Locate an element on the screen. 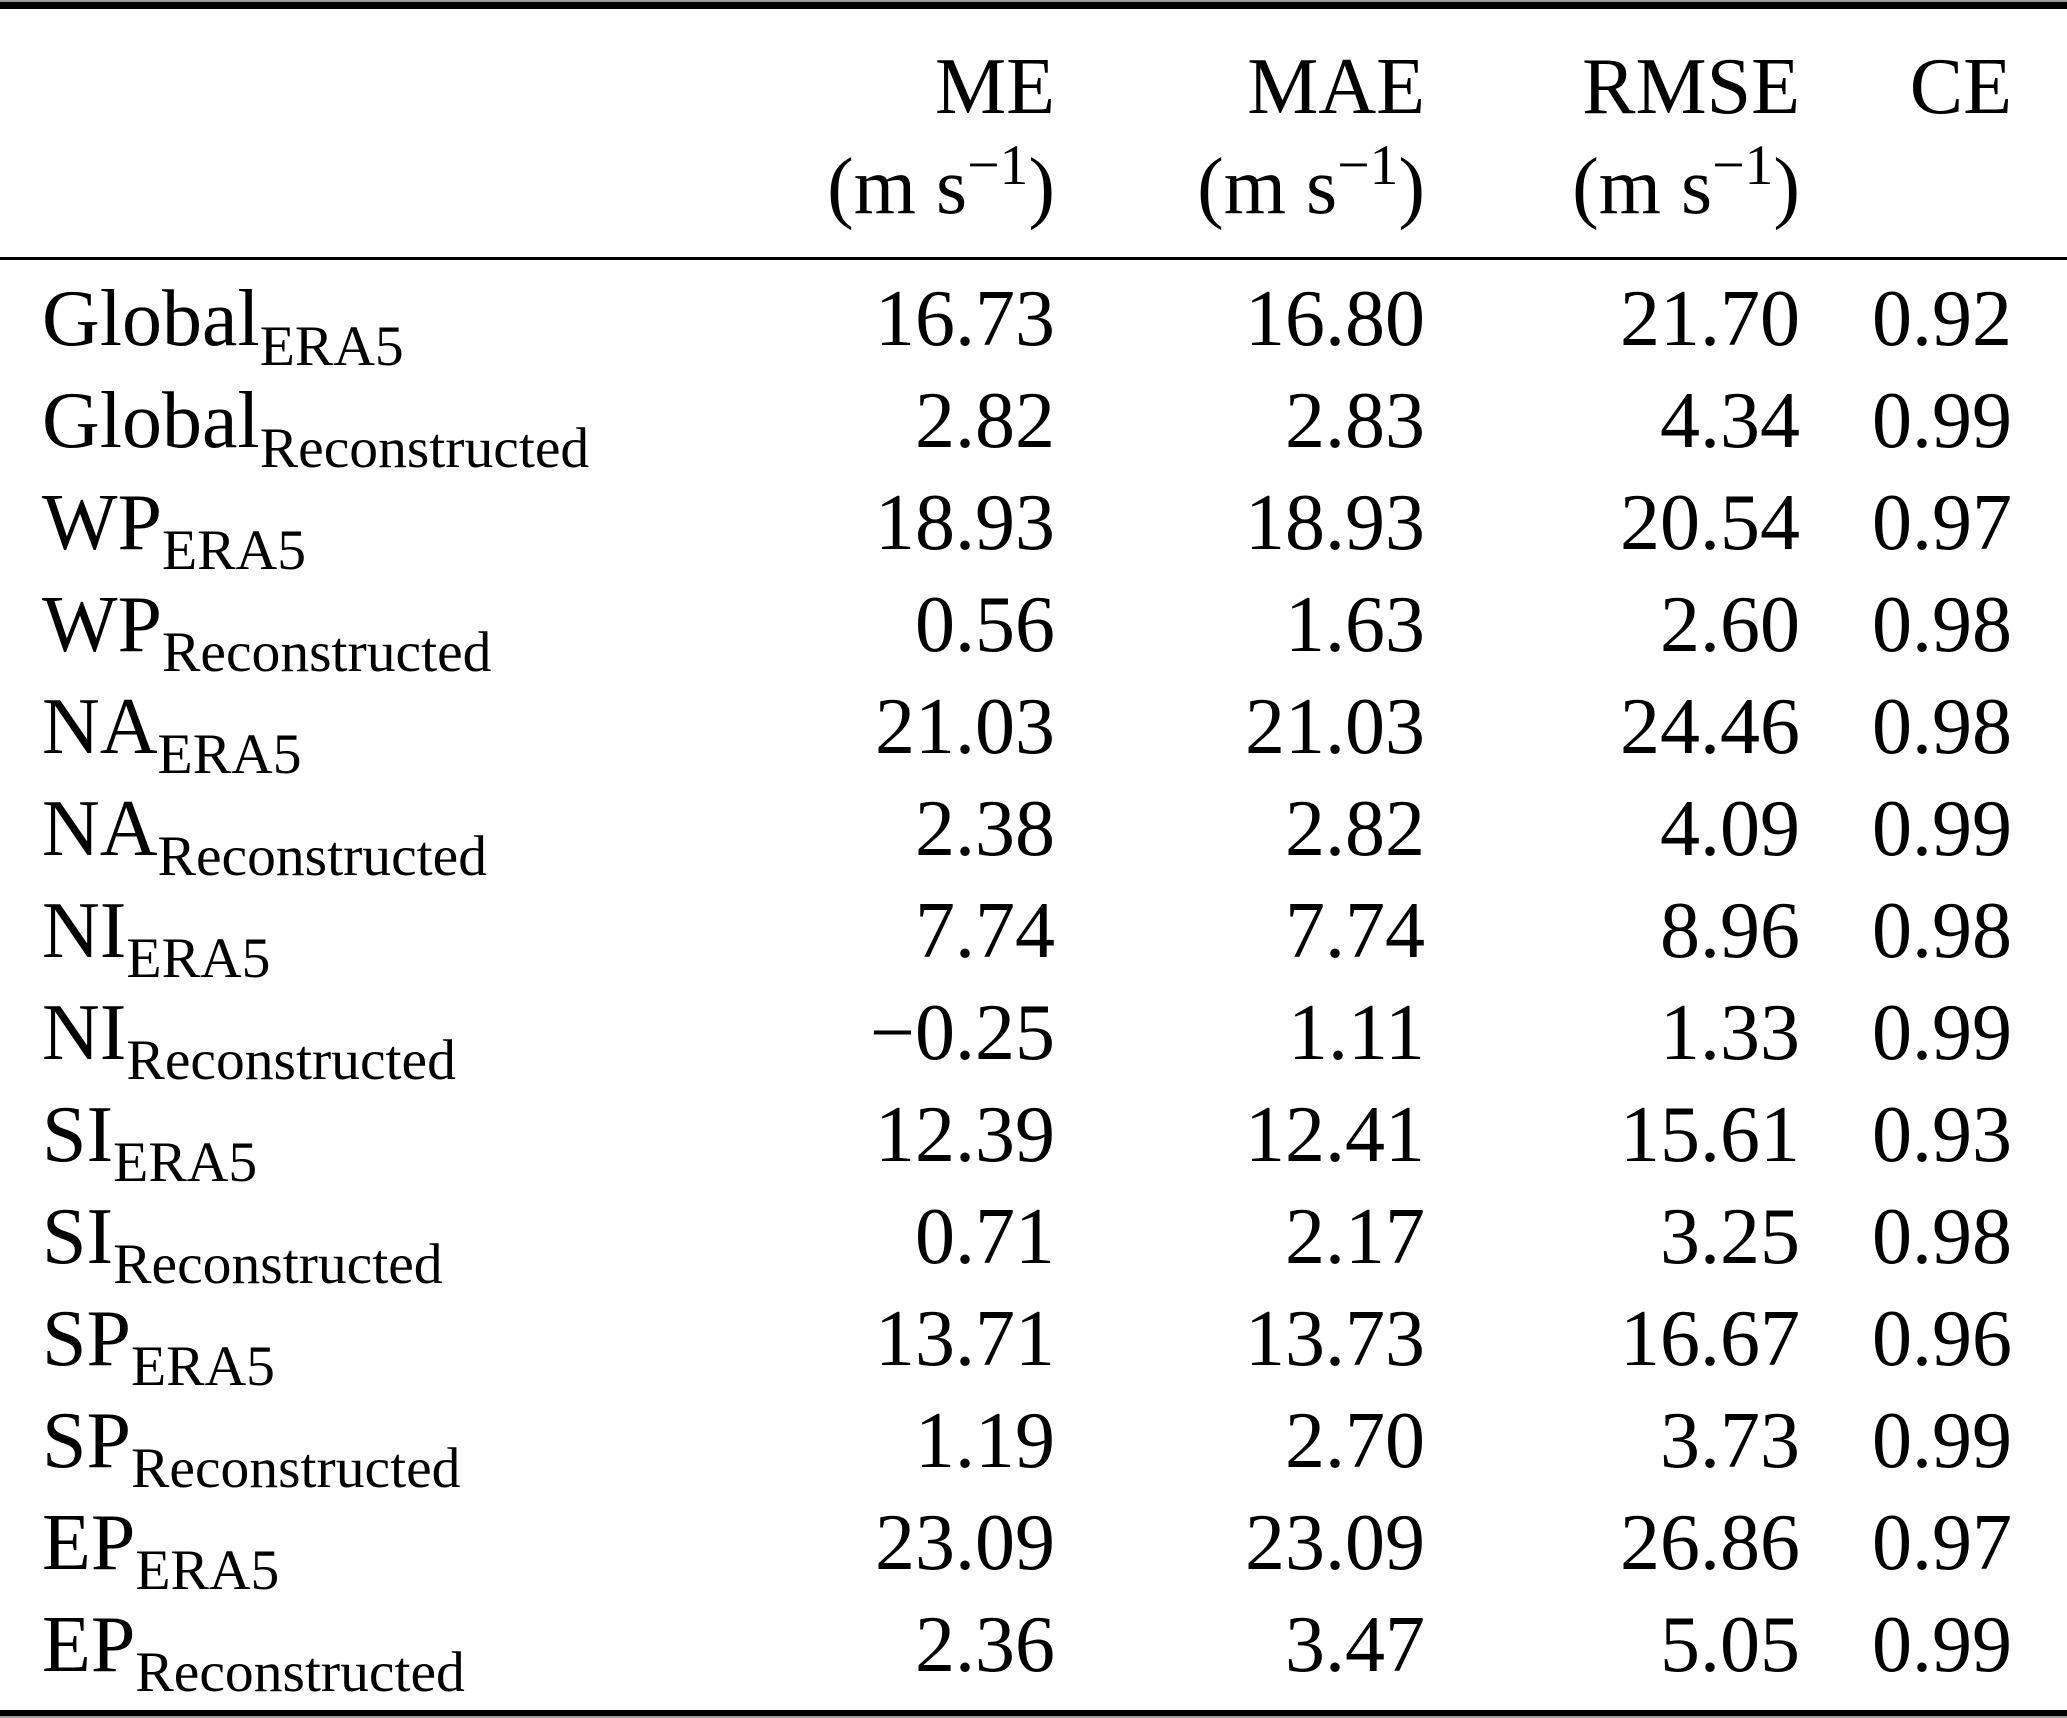 This screenshot has width=2067, height=1718. cell-mae: 7.74 is located at coordinates (1355, 931).